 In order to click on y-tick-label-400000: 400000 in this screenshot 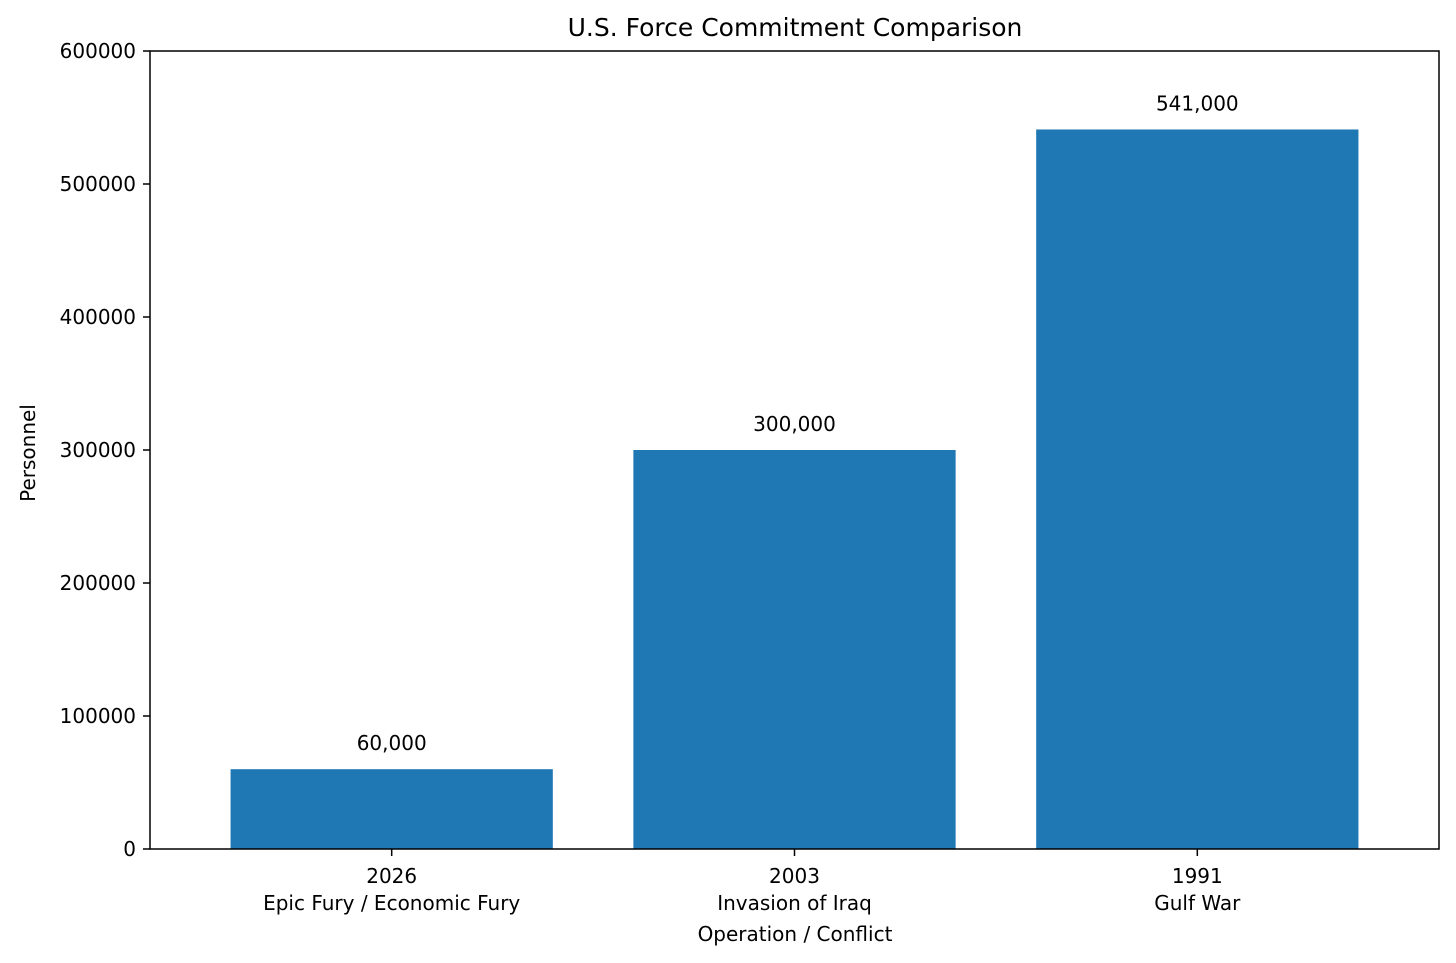, I will do `click(98, 317)`.